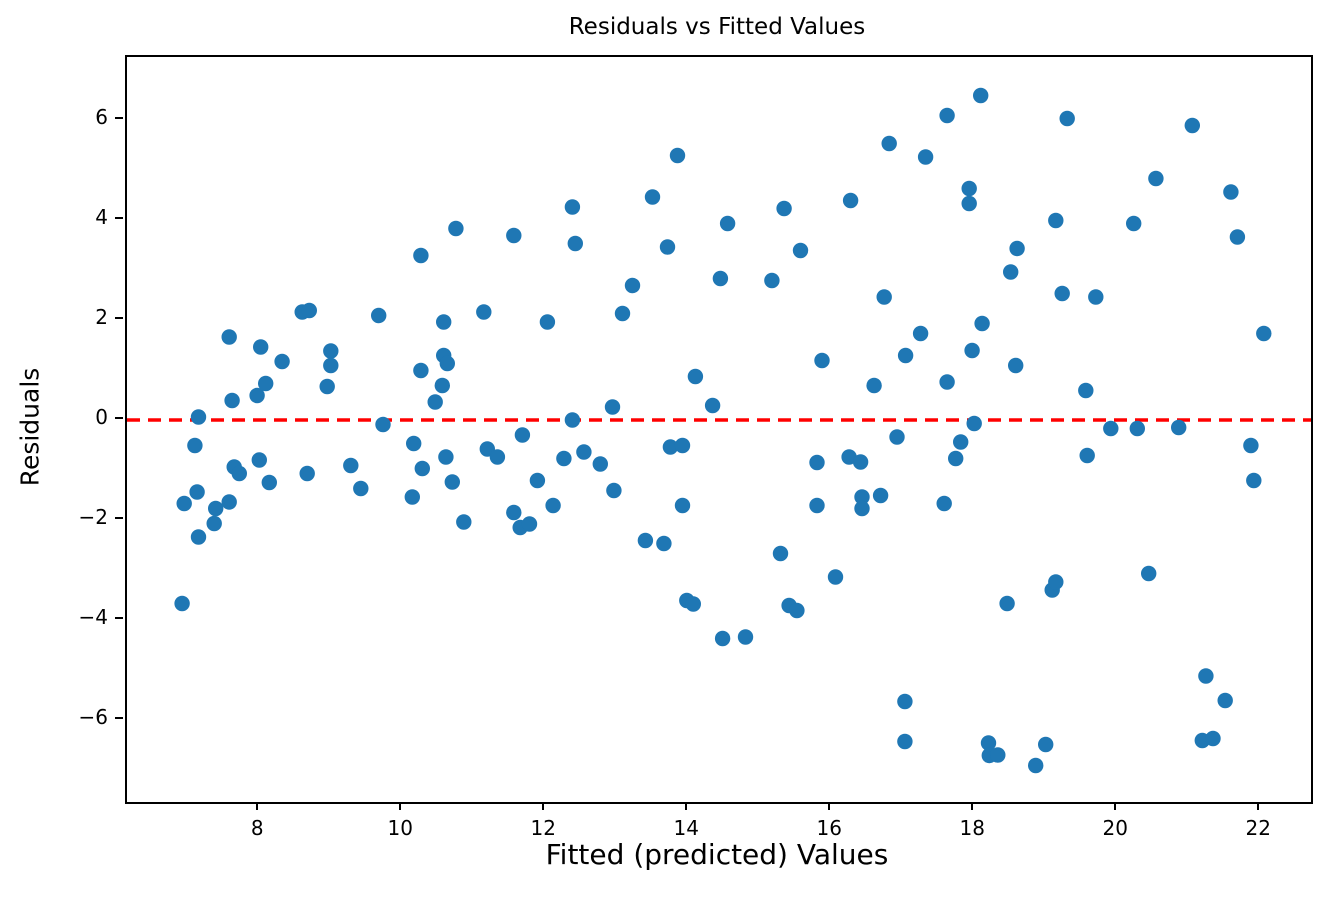 The width and height of the screenshot is (1334, 909). I want to click on y-tick-label: −4, so click(93, 617).